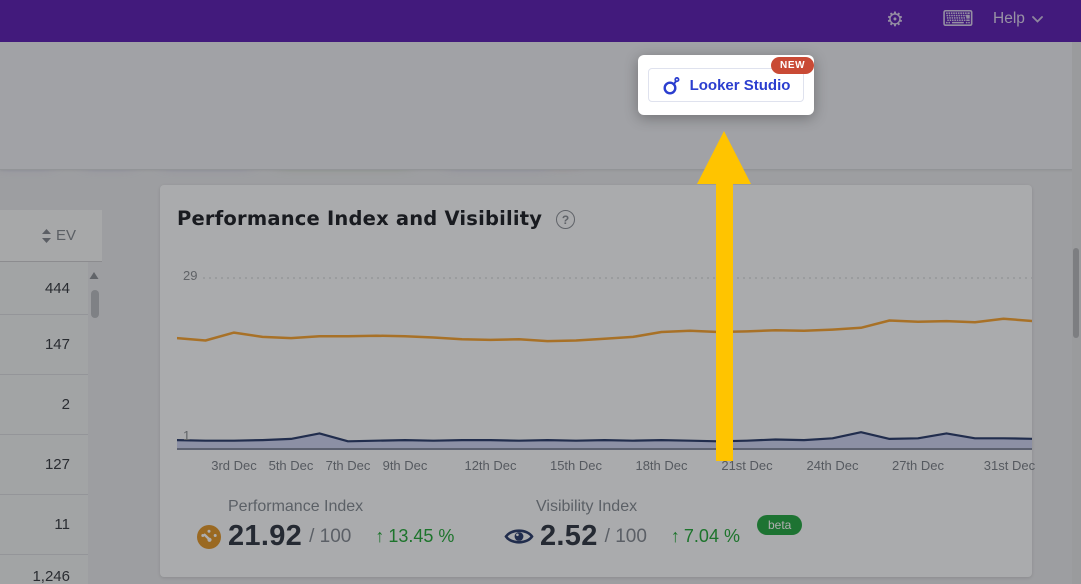 The height and width of the screenshot is (584, 1081). I want to click on performance-index-stat: Performance Index 21.92 / 100 ↑ 13.45 %, so click(325, 525).